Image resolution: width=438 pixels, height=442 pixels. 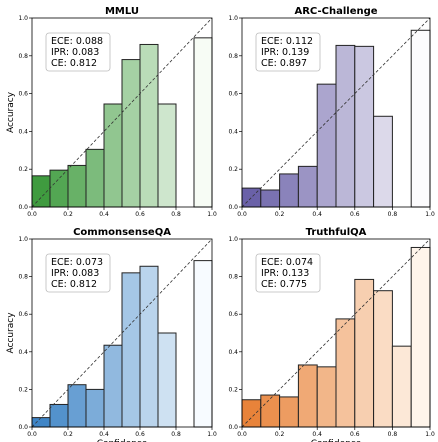 I want to click on stats-line: CE: 0.897, so click(x=284, y=63).